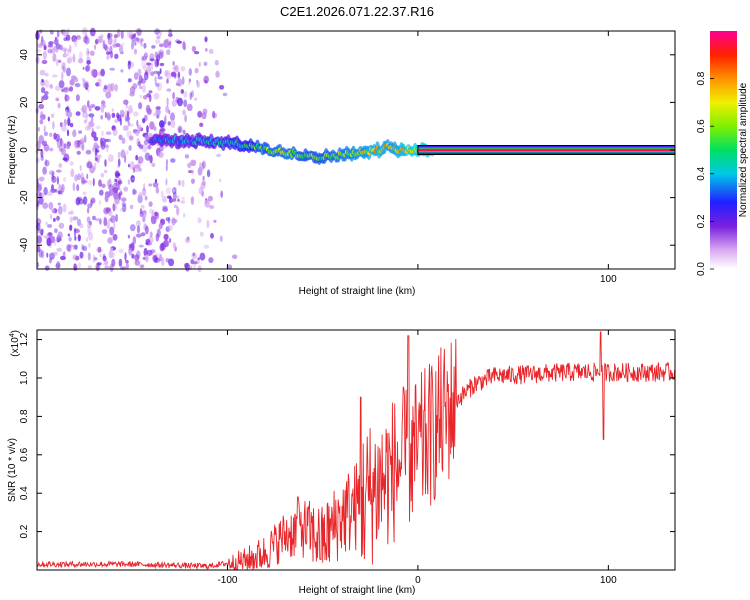 The height and width of the screenshot is (600, 750). I want to click on snr-y-tick-label: 0.8, so click(24, 416).